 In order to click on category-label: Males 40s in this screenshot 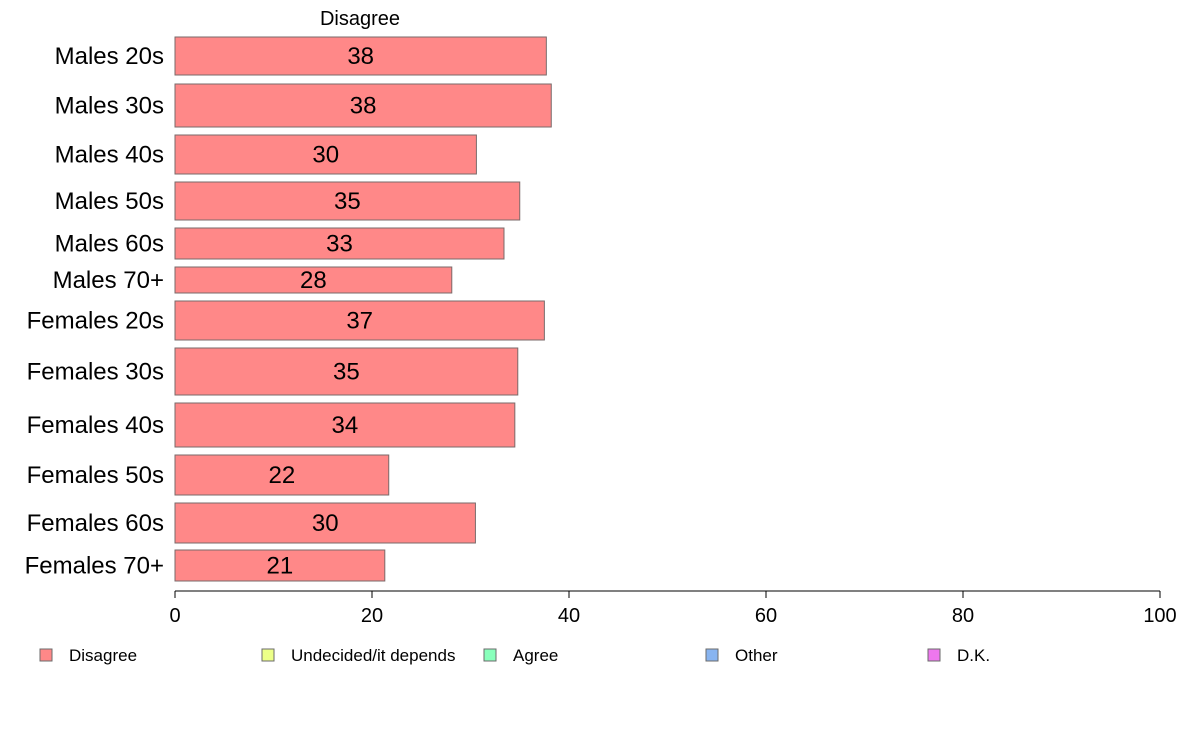, I will do `click(109, 155)`.